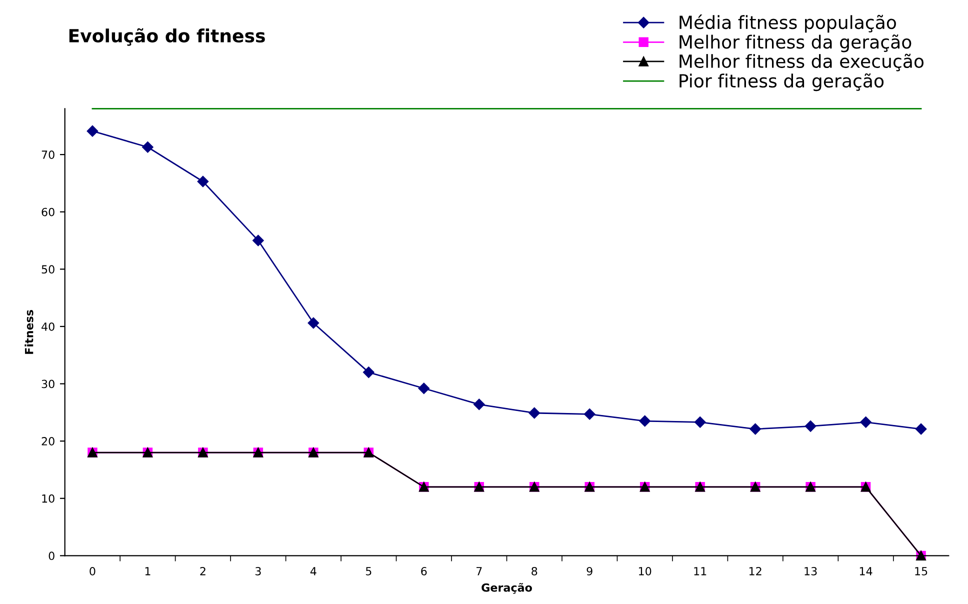 This screenshot has height=604, width=968. What do you see at coordinates (48, 326) in the screenshot?
I see `y-tick-label: 40` at bounding box center [48, 326].